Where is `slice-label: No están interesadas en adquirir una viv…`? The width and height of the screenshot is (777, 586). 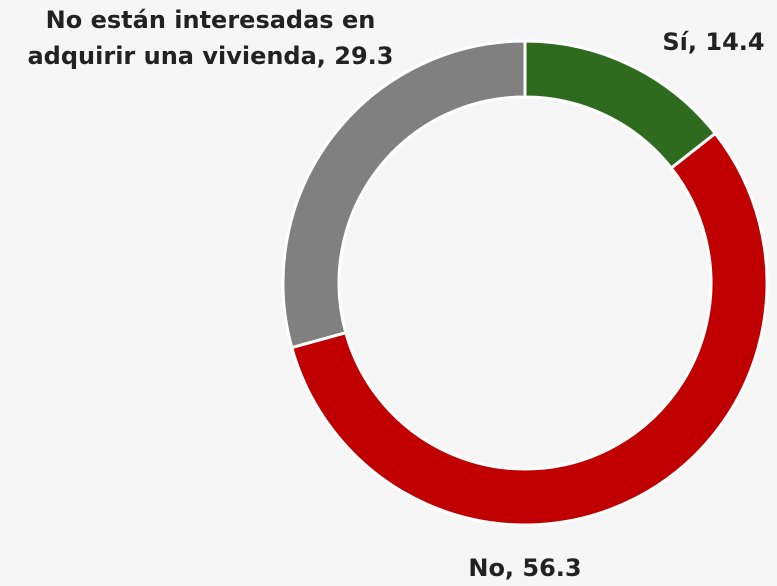 slice-label: No están interesadas en adquirir una viv… is located at coordinates (210, 38).